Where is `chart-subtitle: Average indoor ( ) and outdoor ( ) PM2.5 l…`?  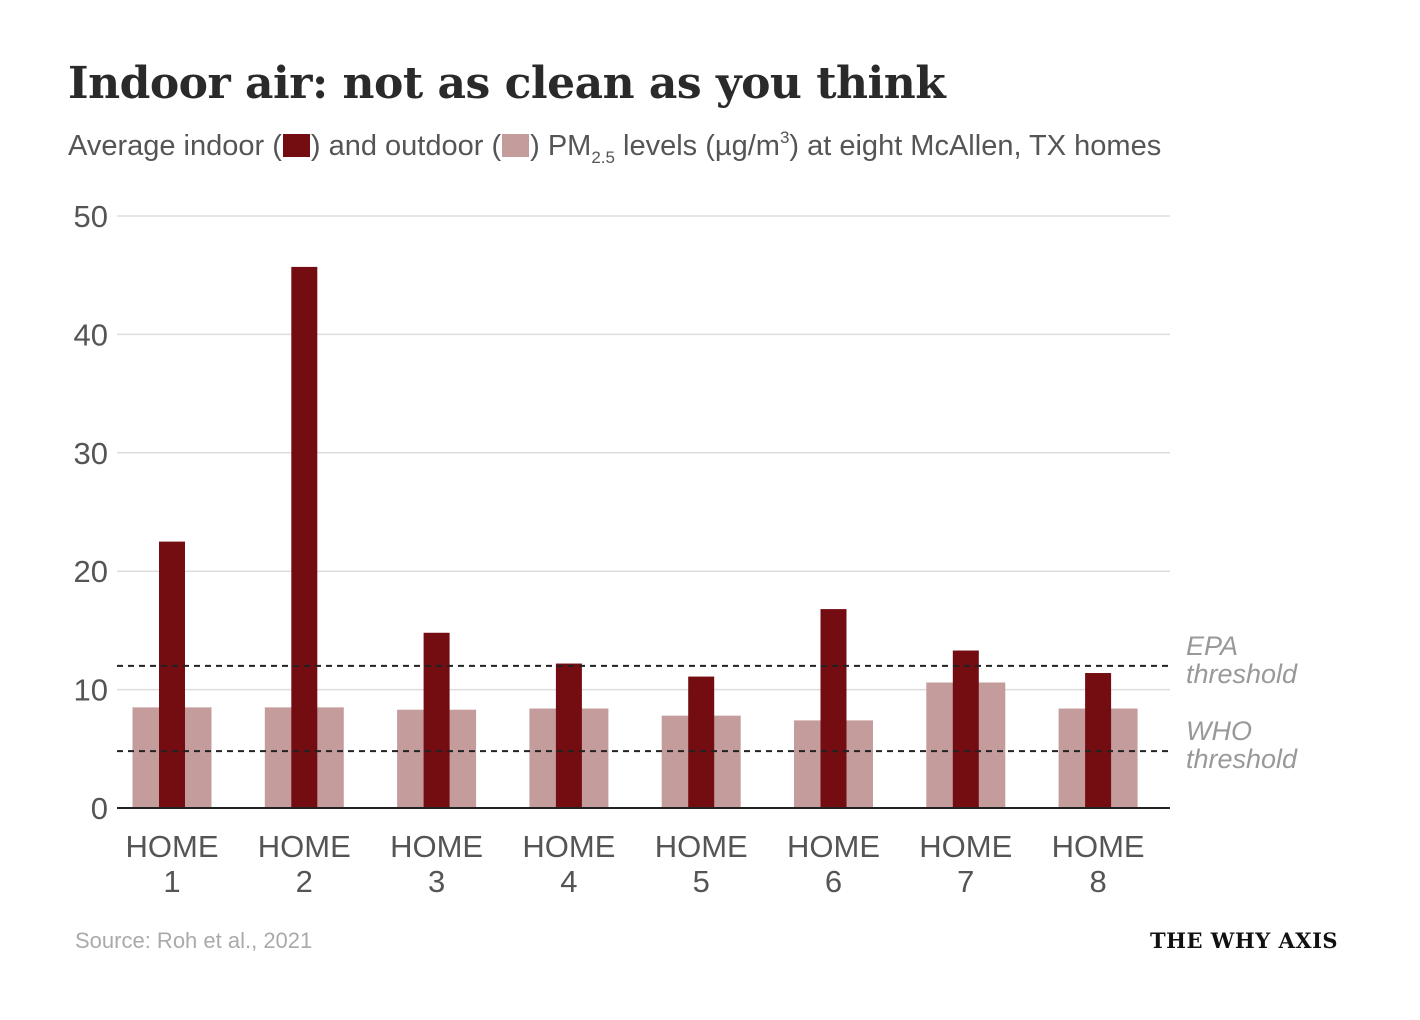 chart-subtitle: Average indoor ( ) and outdoor ( ) PM2.5 l… is located at coordinates (614, 148).